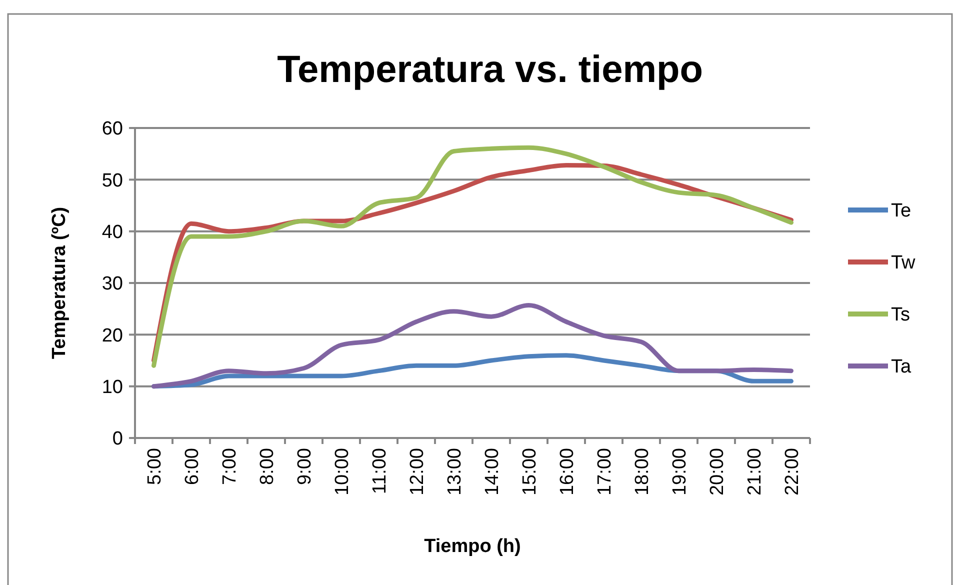 This screenshot has width=954, height=585. I want to click on x-tick-label: 22:00, so click(792, 472).